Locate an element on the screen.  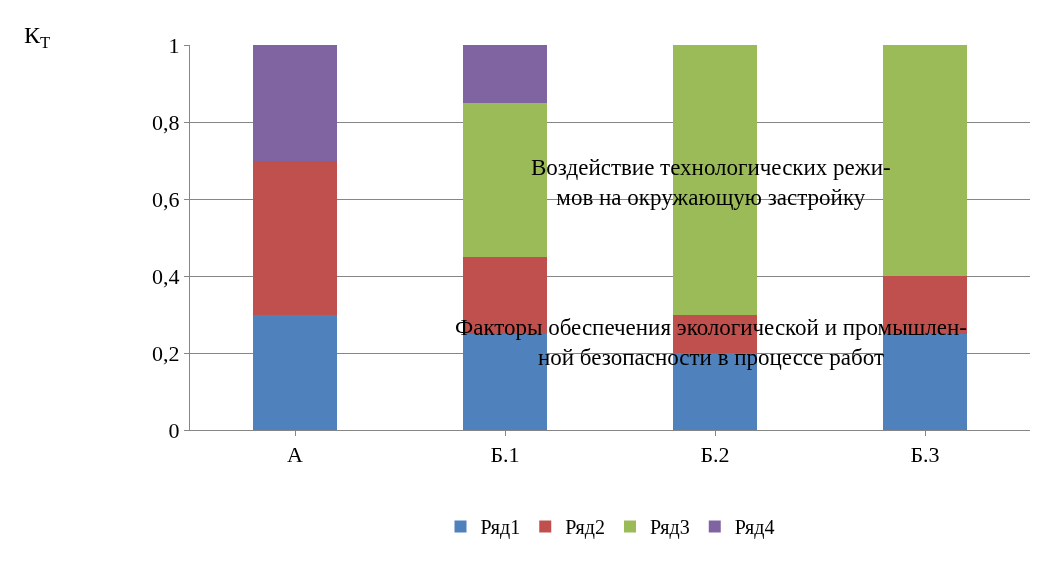
y-tick-label: 0,4 is located at coordinates (166, 276).